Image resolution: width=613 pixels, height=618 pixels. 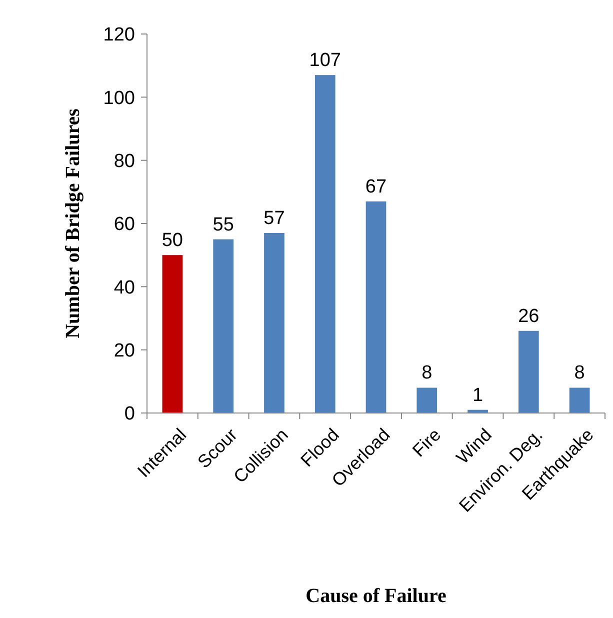 I want to click on y-tick-label: 100, so click(x=119, y=98).